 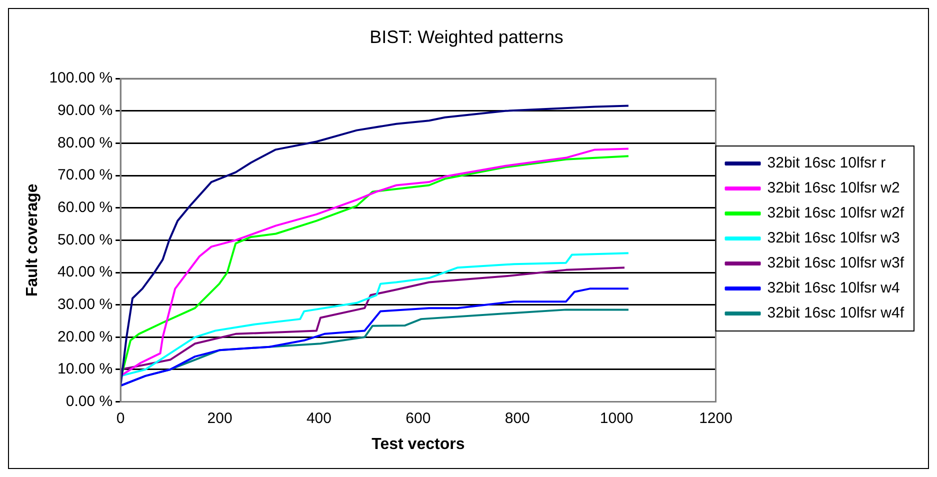 I want to click on y-tick-label: 40.00 %, so click(x=85, y=272).